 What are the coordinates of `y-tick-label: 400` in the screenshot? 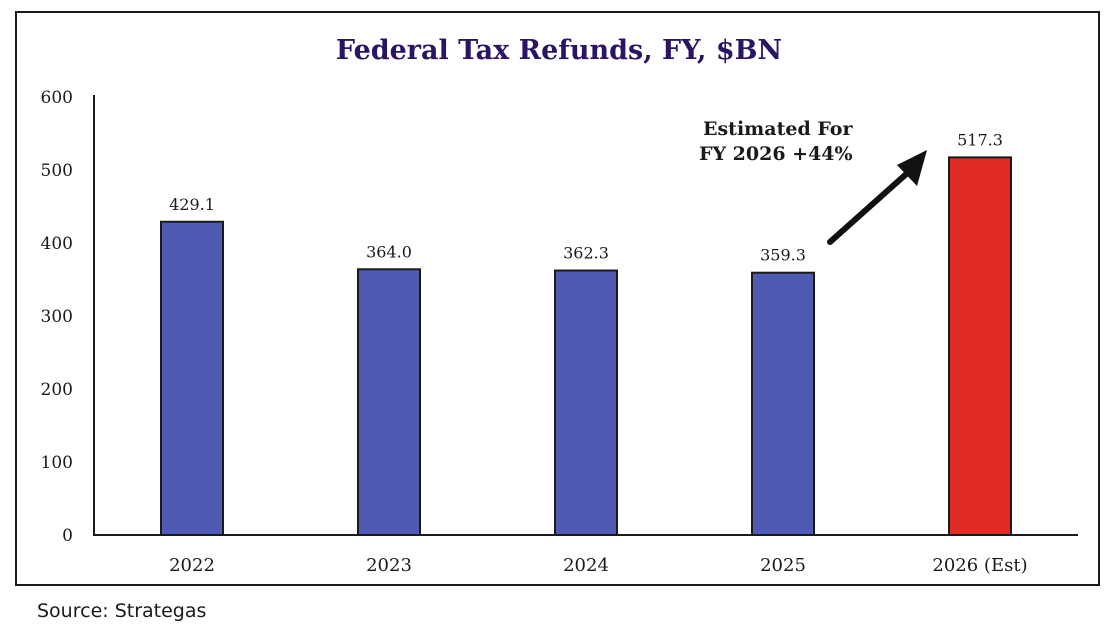 It's located at (57, 244).